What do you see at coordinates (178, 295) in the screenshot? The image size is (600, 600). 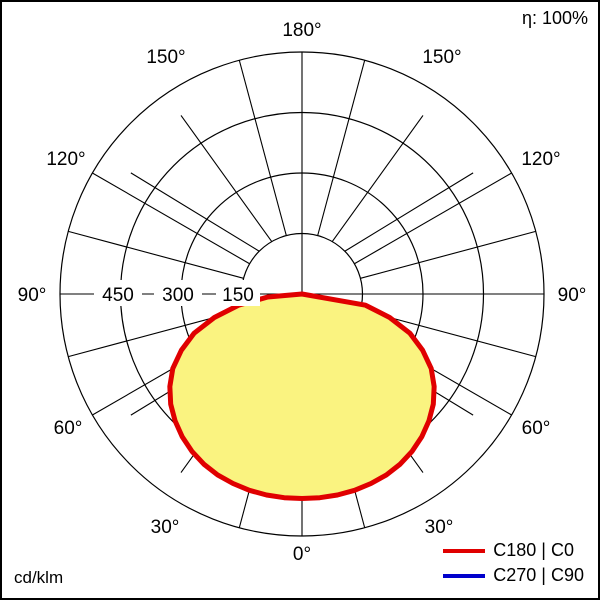 I see `radial-label-300: 300` at bounding box center [178, 295].